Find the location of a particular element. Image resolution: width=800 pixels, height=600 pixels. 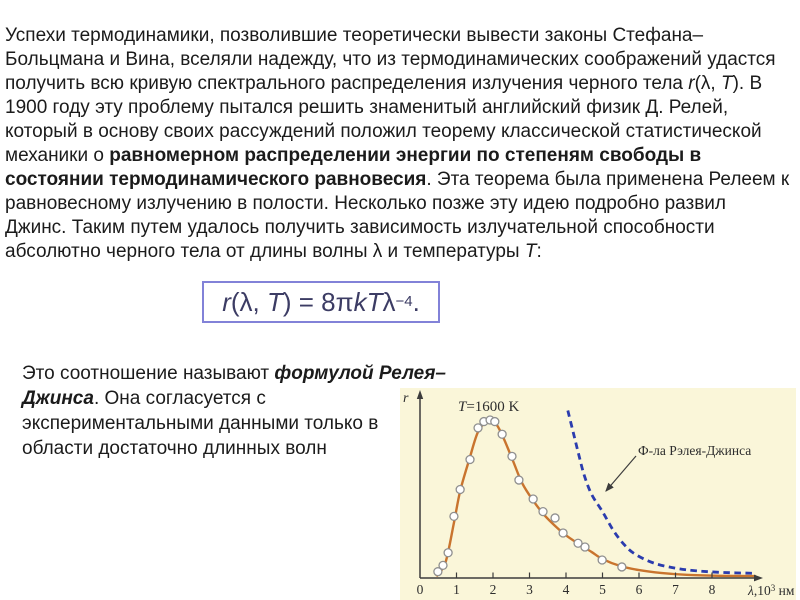

temperature-label: T=1600 K is located at coordinates (488, 407).